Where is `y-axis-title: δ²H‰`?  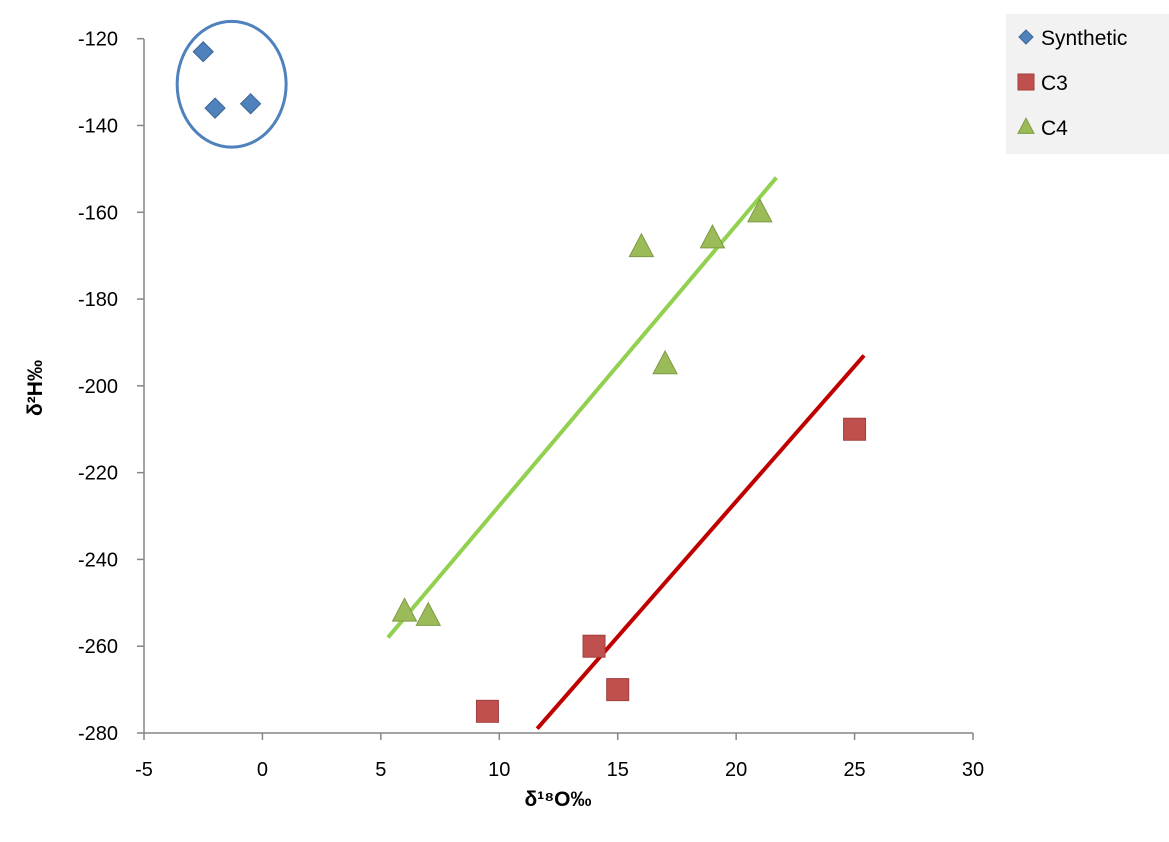
y-axis-title: δ²H‰ is located at coordinates (35, 388).